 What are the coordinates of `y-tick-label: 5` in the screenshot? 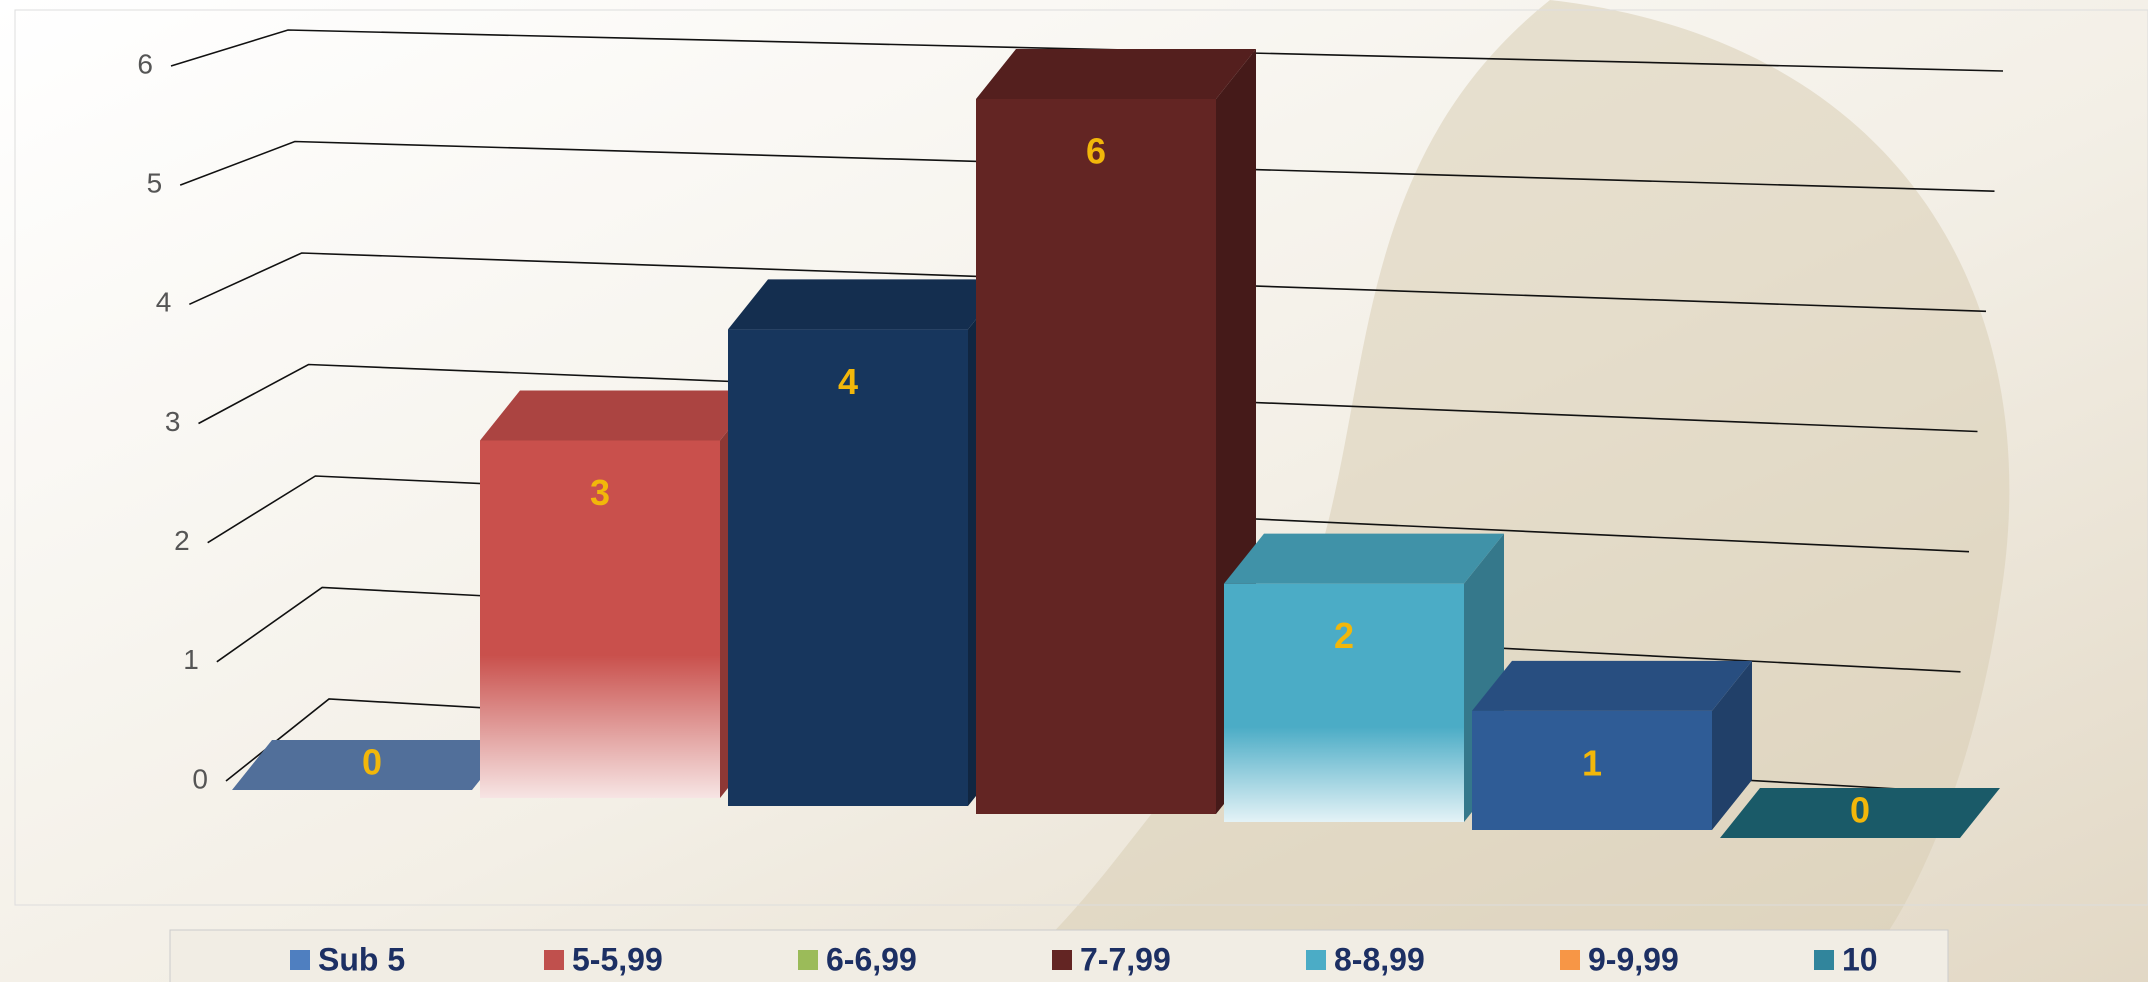 It's located at (155, 183).